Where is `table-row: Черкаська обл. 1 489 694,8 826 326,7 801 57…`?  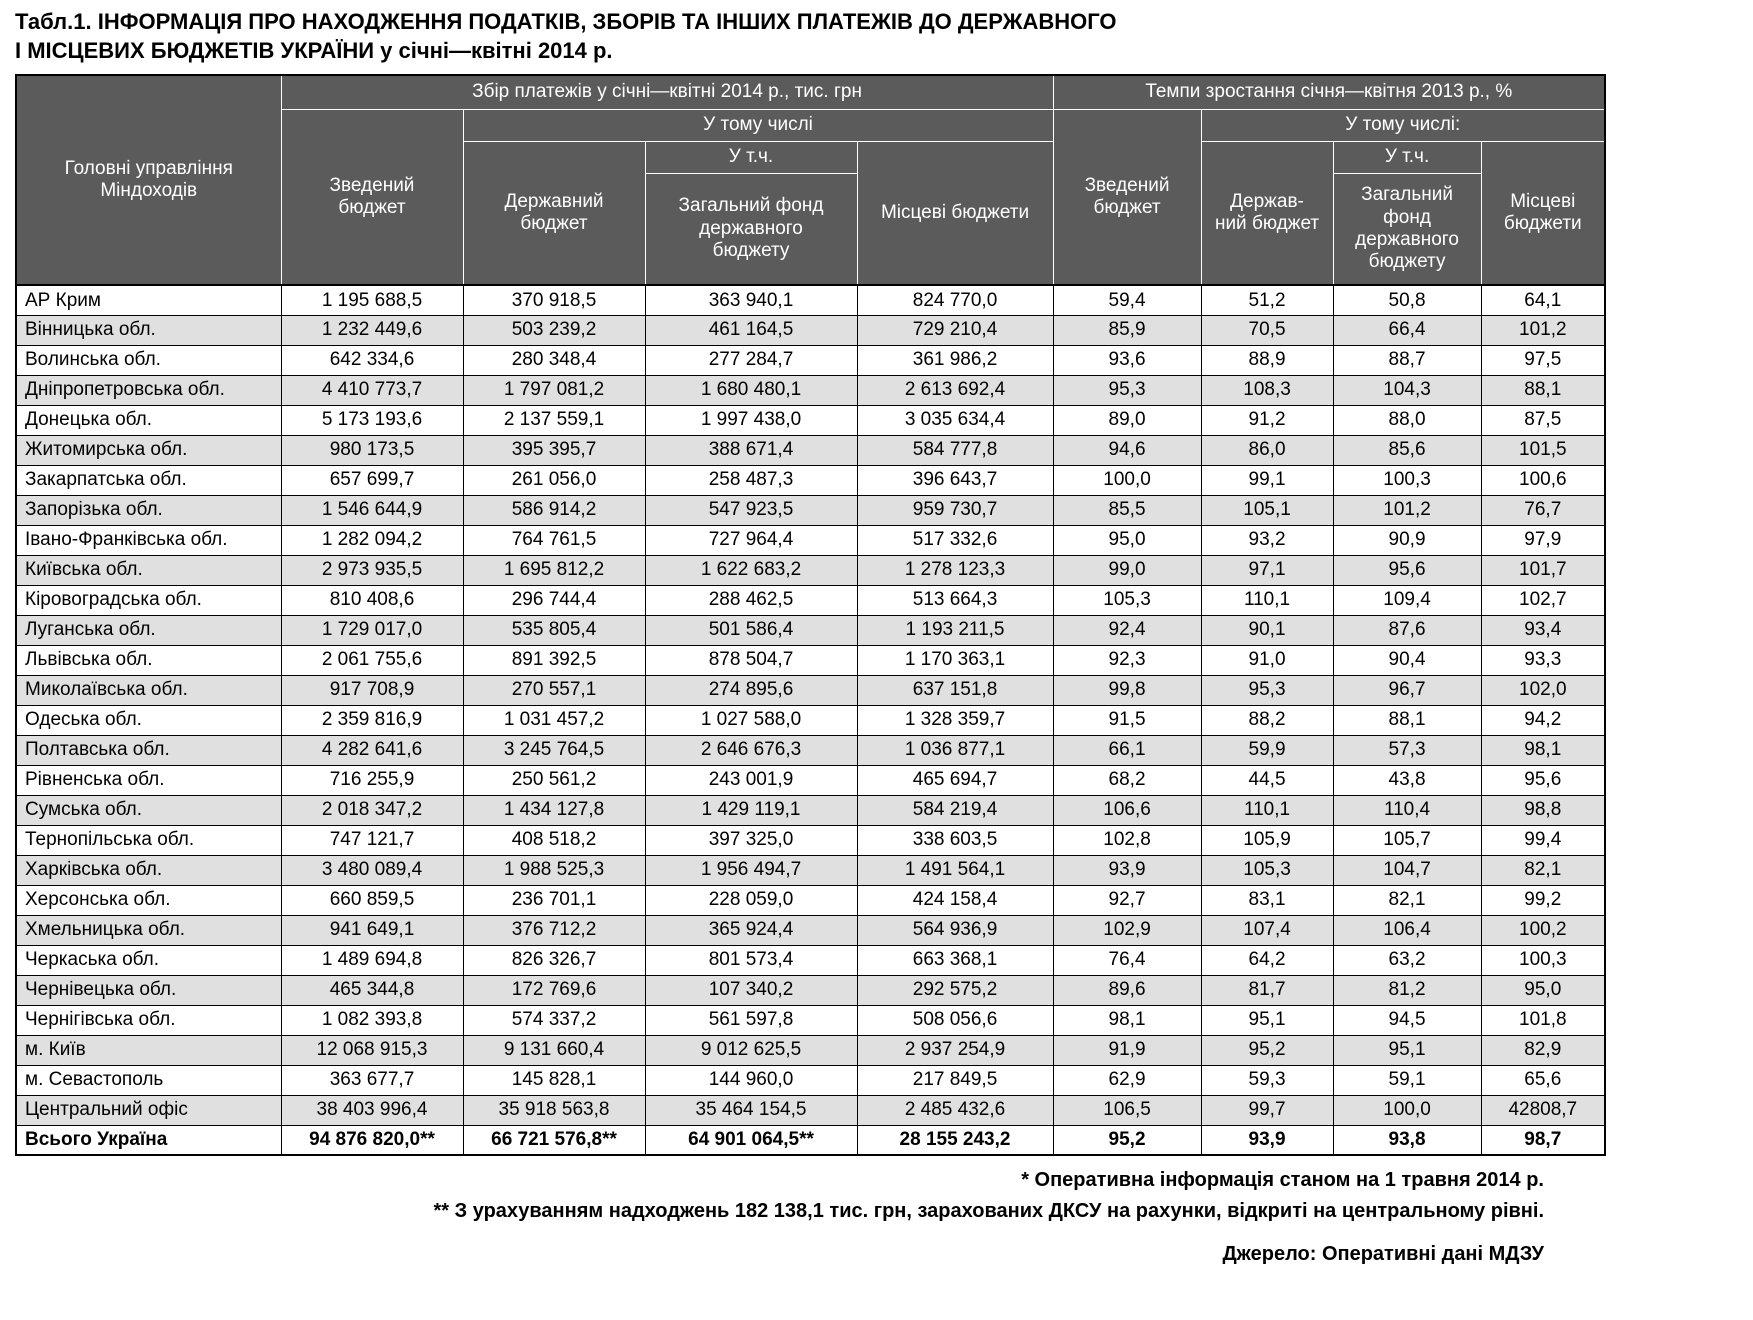
table-row: Черкаська обл. 1 489 694,8 826 326,7 801 57… is located at coordinates (810, 960).